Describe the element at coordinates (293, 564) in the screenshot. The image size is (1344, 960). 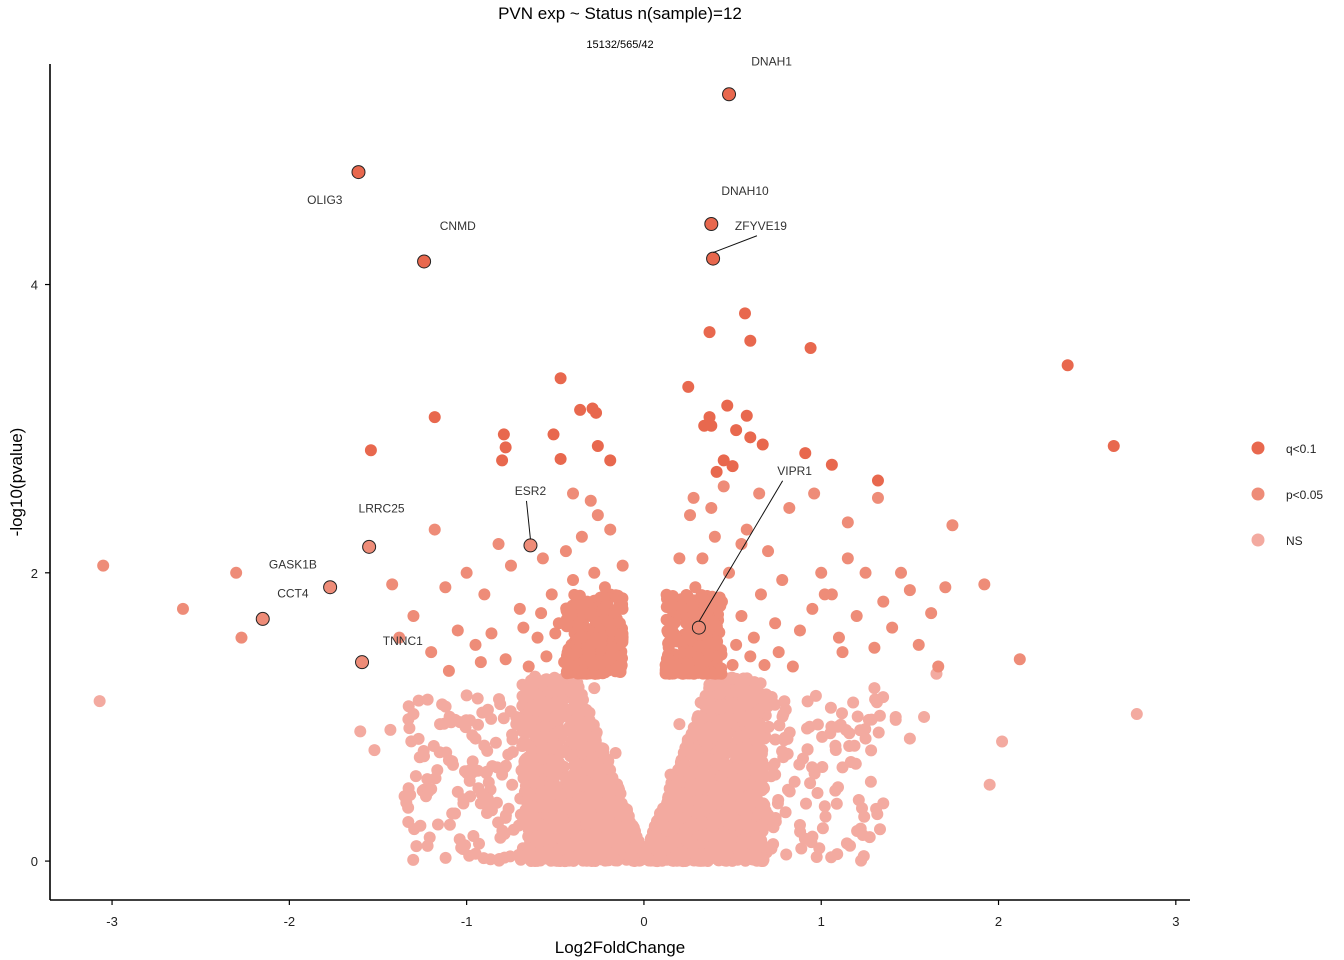
I see `gene-label: GASK1B` at that location.